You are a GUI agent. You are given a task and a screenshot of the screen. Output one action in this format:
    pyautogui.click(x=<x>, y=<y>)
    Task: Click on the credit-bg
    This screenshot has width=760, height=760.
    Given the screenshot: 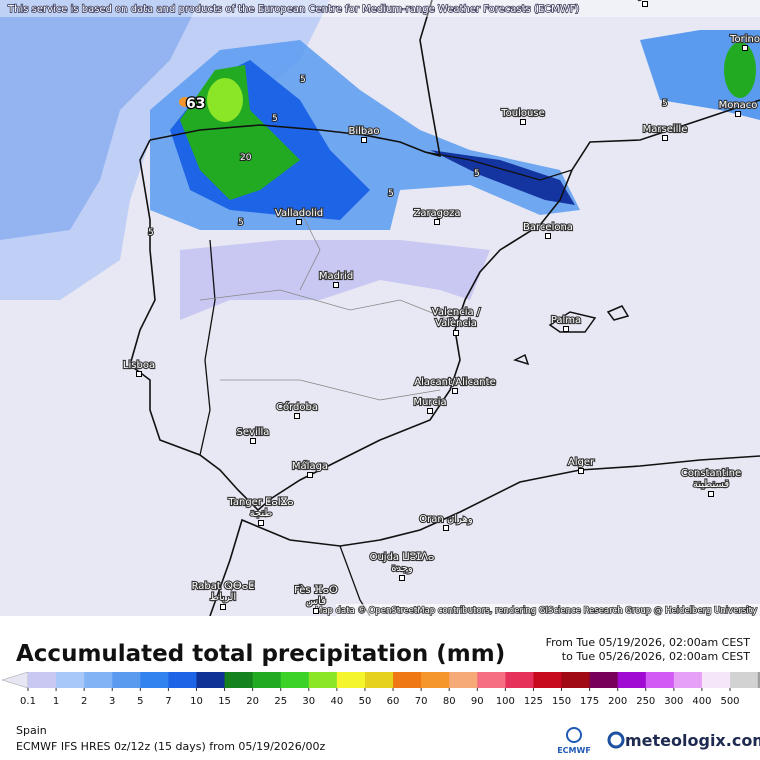 What is the action you would take?
    pyautogui.click(x=548, y=610)
    